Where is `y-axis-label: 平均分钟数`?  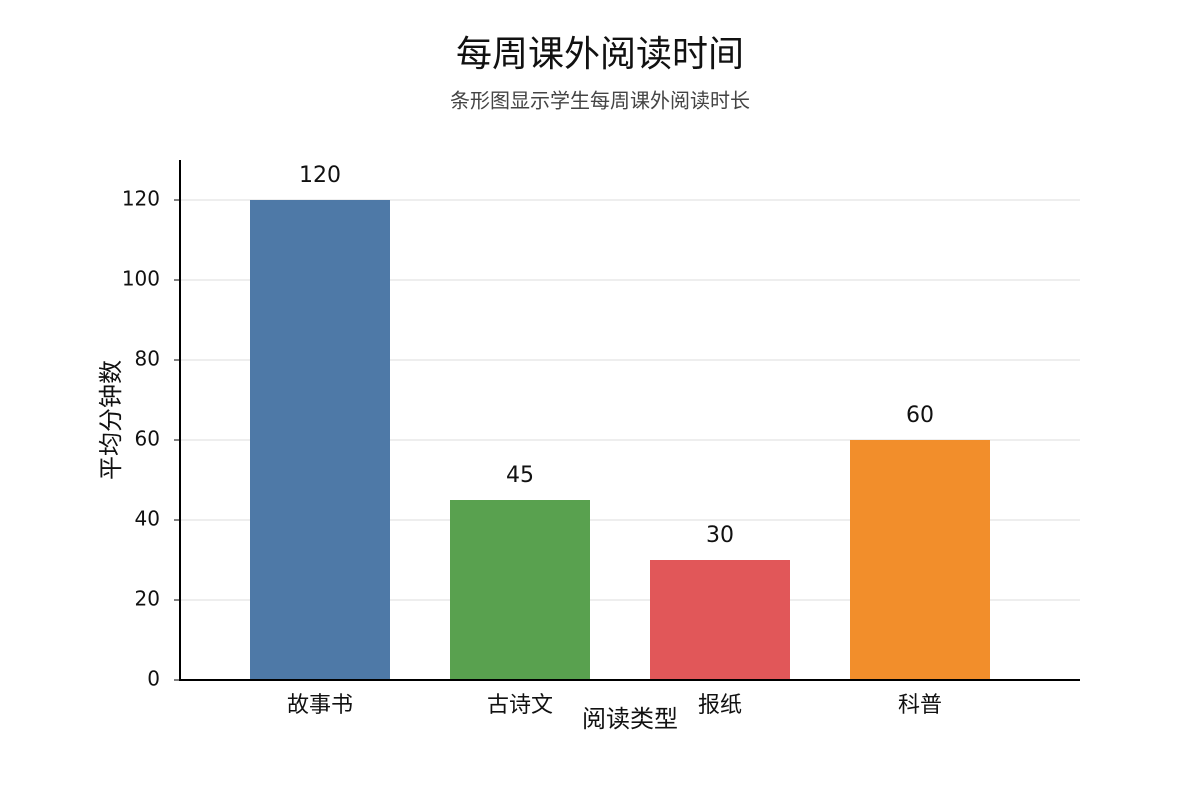 y-axis-label: 平均分钟数 is located at coordinates (111, 420).